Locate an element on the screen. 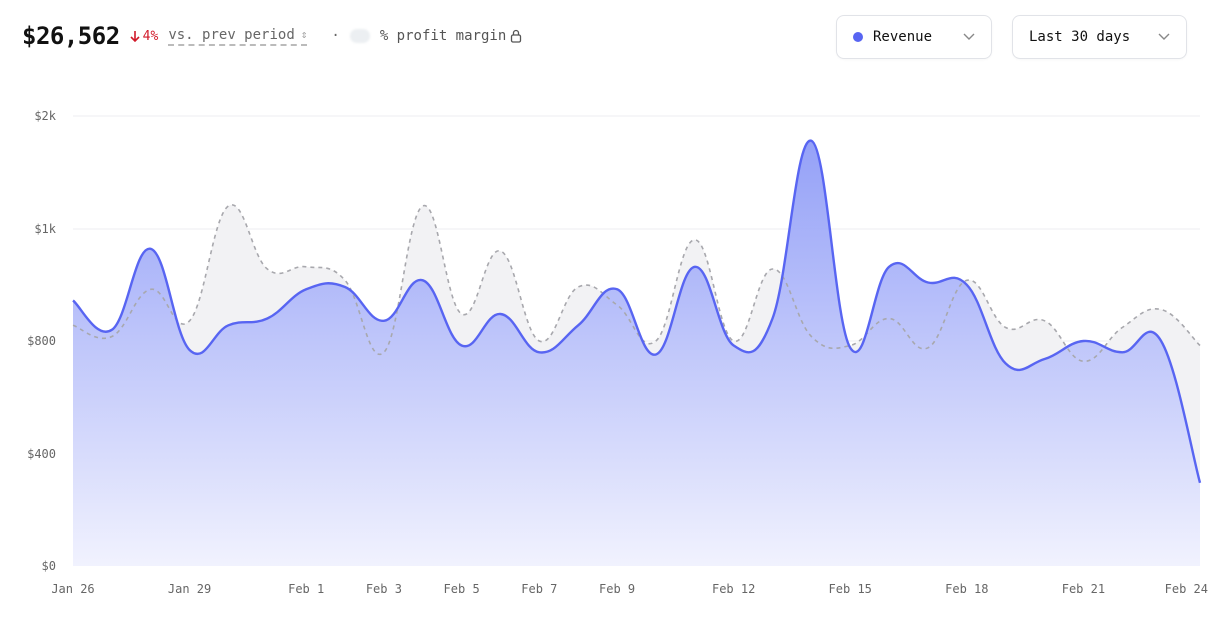 Image resolution: width=1218 pixels, height=626 pixels. date-range-label: Last 30 days is located at coordinates (1080, 37).